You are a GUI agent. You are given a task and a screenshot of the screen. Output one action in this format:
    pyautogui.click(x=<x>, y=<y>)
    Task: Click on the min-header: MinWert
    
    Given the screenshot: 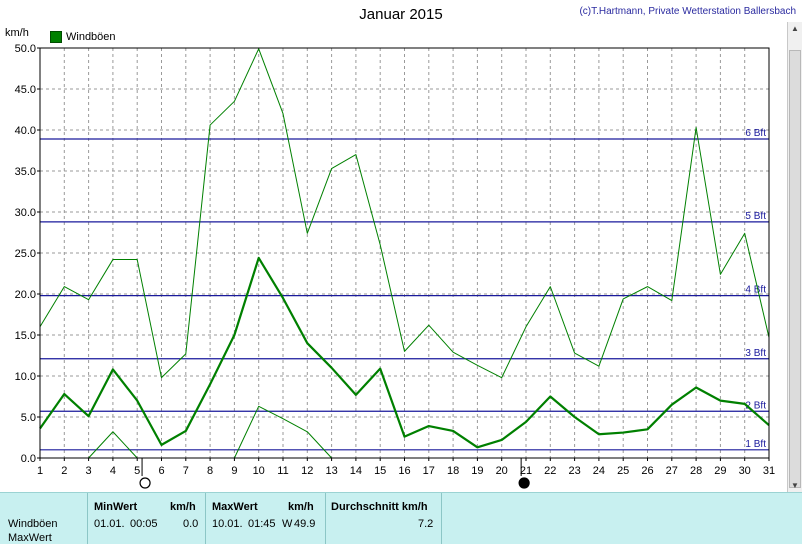 What is the action you would take?
    pyautogui.click(x=115, y=507)
    